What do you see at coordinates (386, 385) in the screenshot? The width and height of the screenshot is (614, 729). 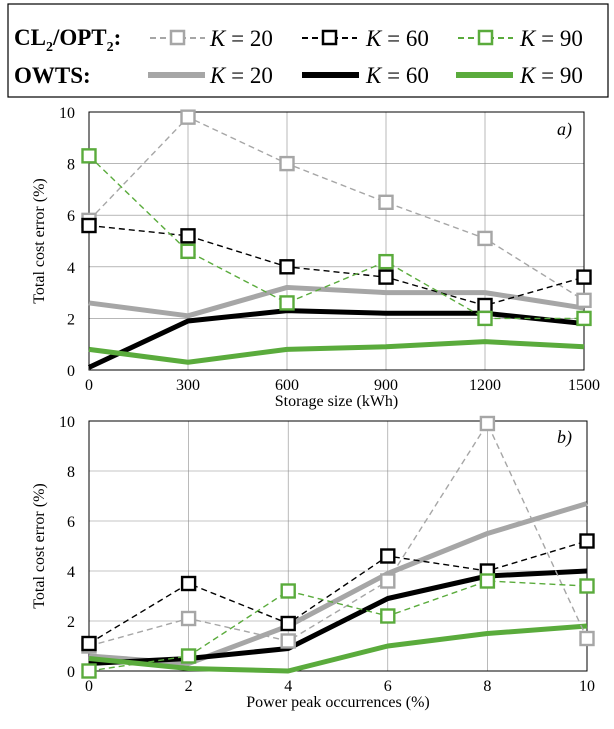 I see `x-tick-label: 900` at bounding box center [386, 385].